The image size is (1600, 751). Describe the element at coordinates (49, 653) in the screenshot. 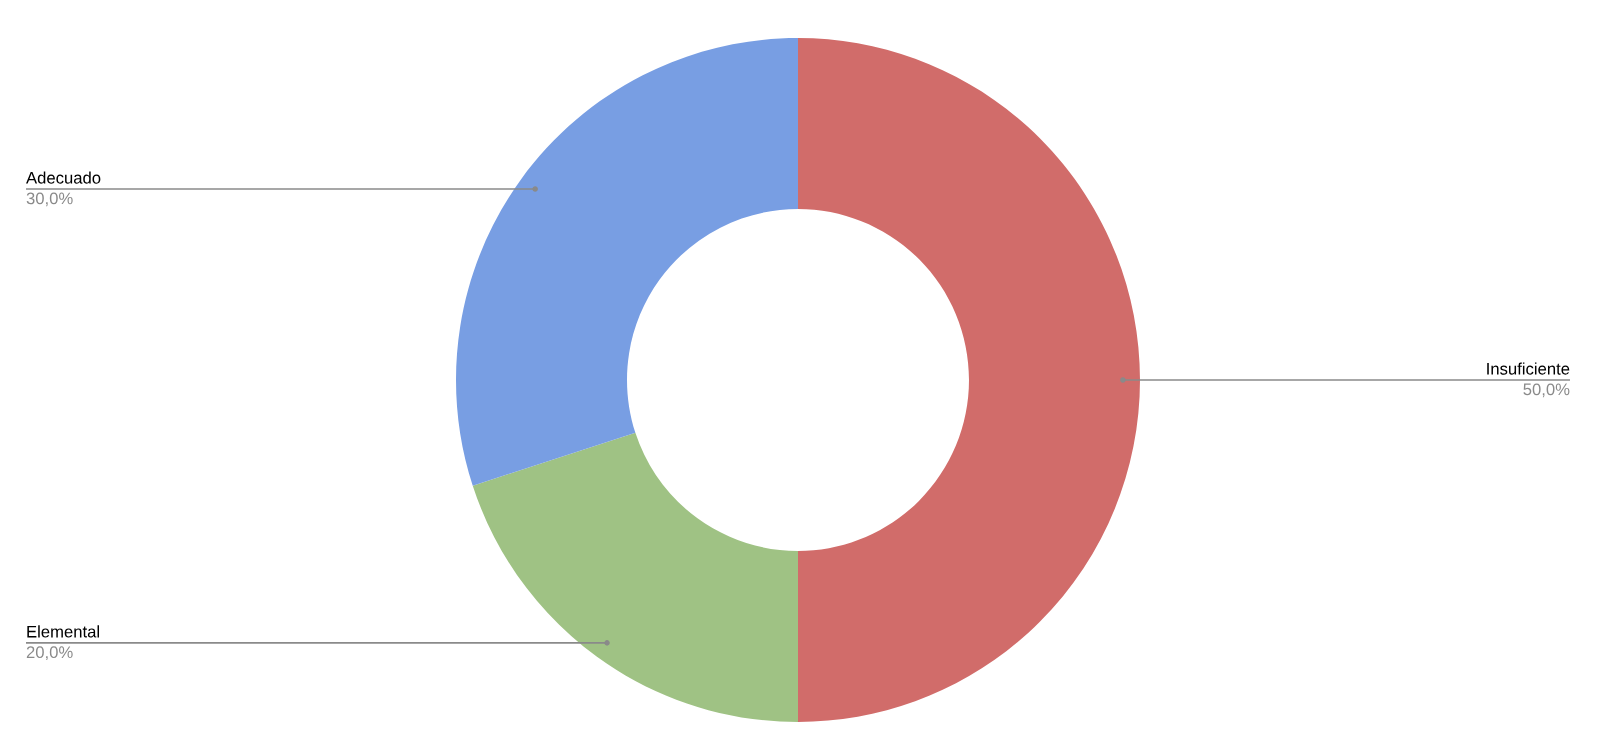

I see `data-label: 20,0%` at that location.